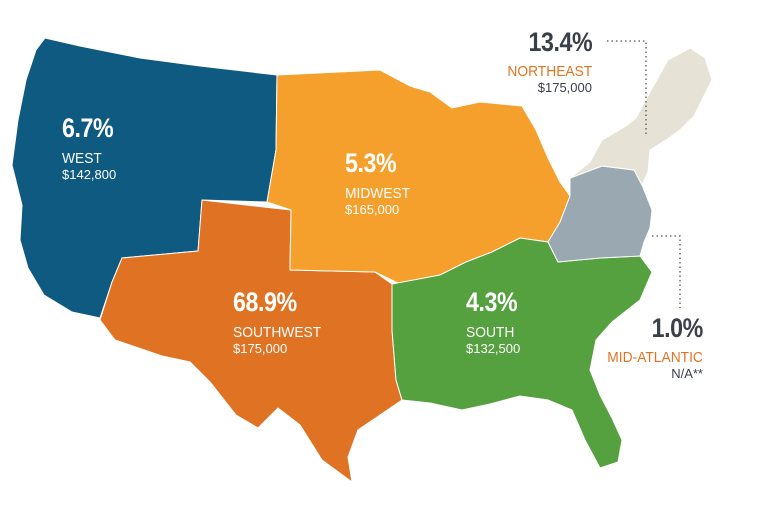 This screenshot has height=505, width=769. I want to click on mid-atlantic-name: MID-ATLANTIC, so click(655, 357).